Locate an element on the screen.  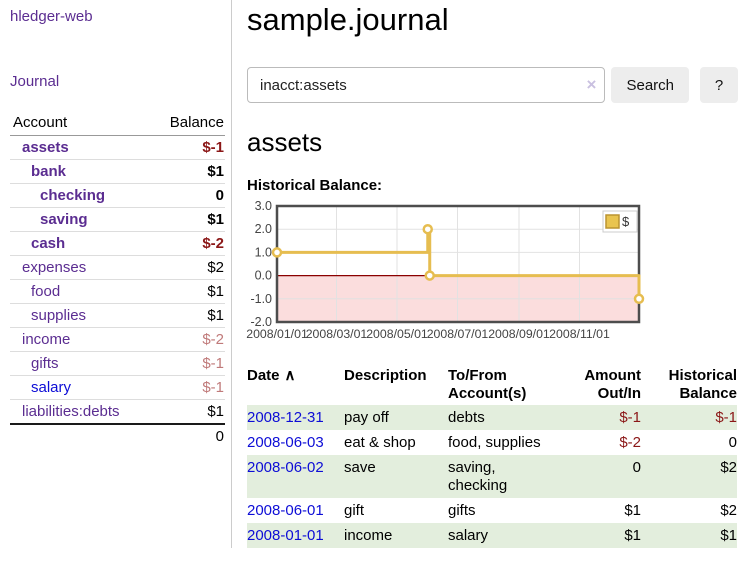
account-row: assets $-1 is located at coordinates (117, 147).